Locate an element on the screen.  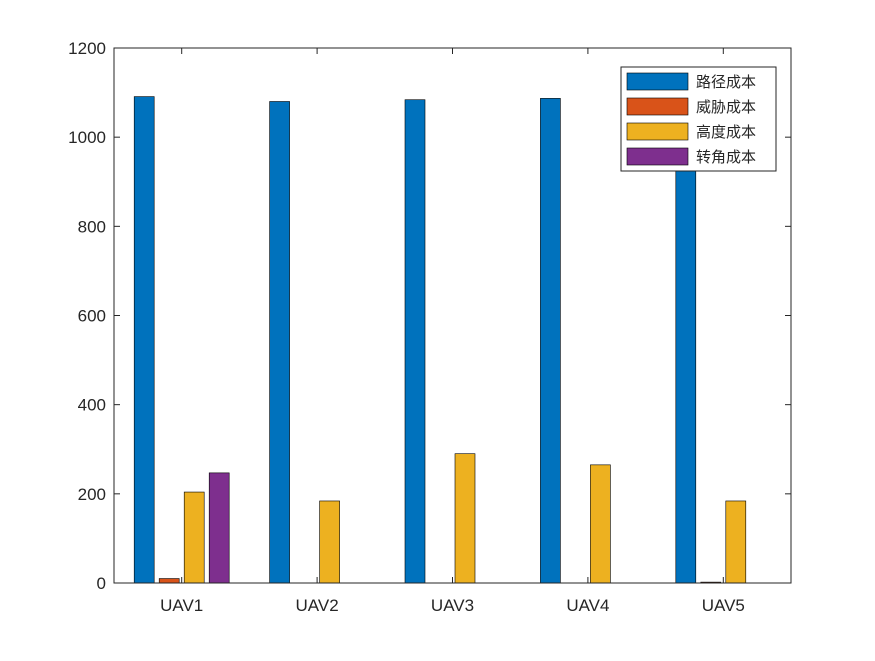
x-tick-label-uav5: UAV5 is located at coordinates (723, 605).